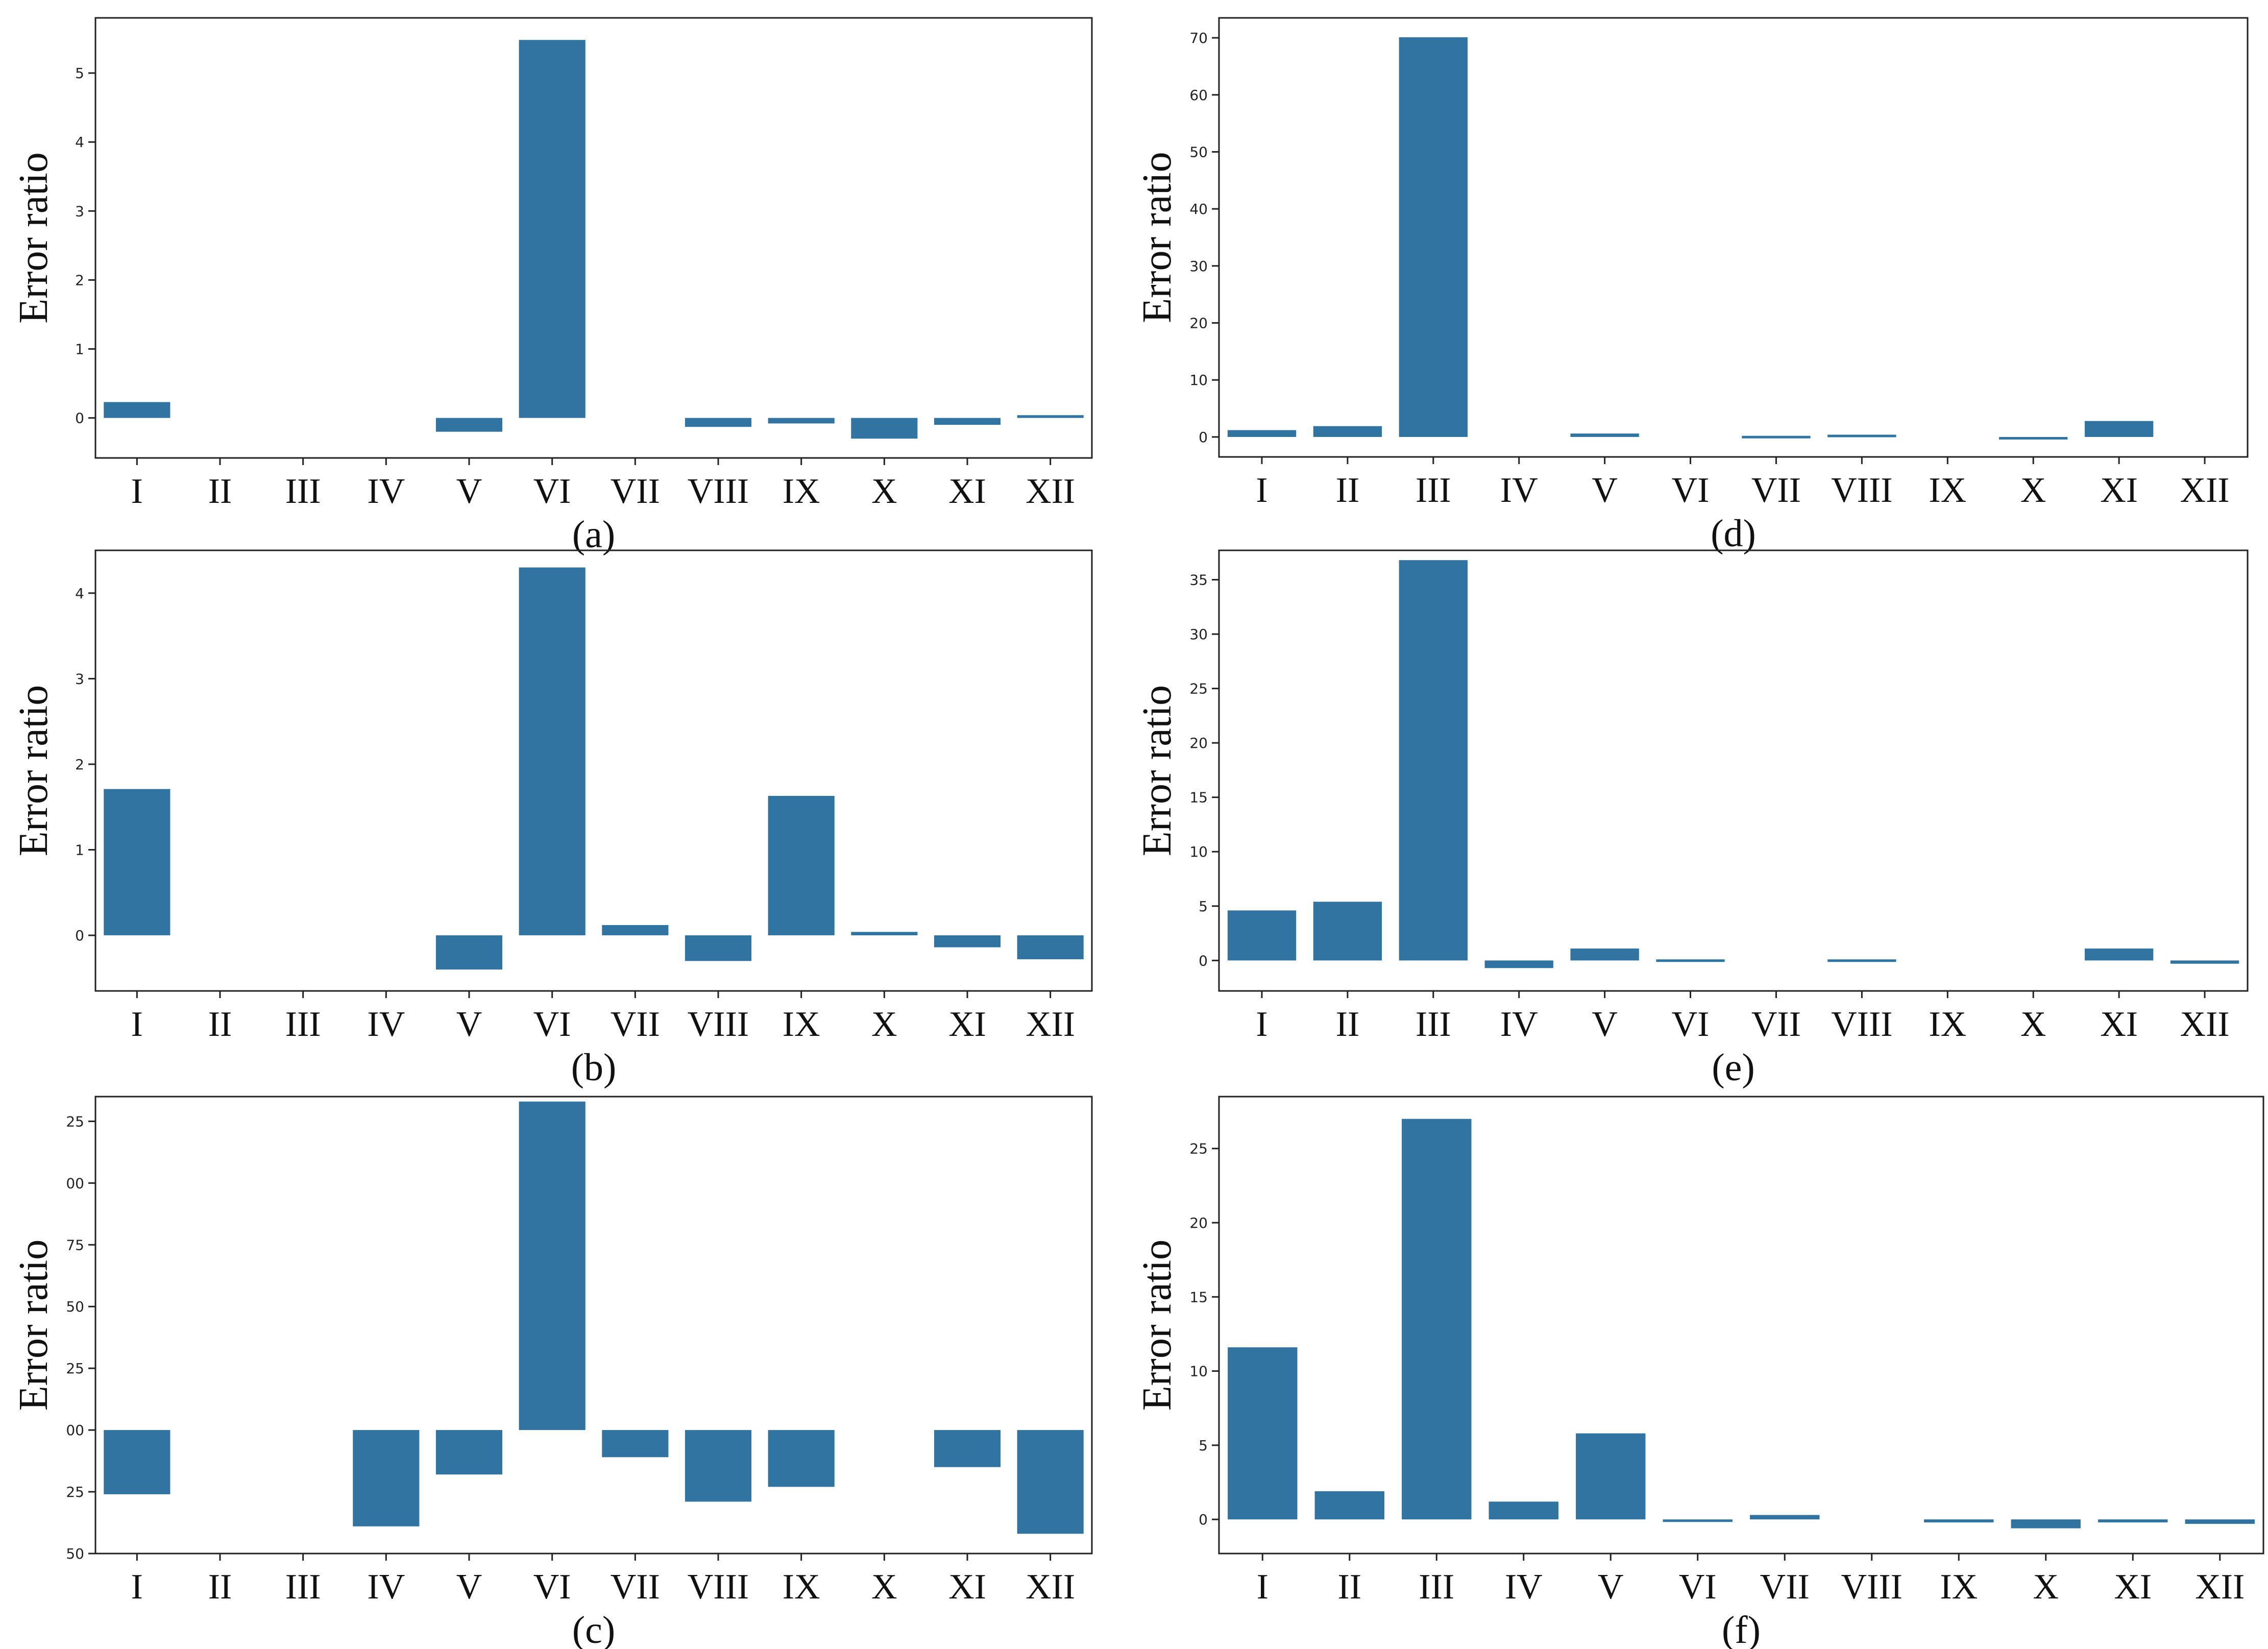  Describe the element at coordinates (594, 1629) in the screenshot. I see `panel-caption: (c)` at that location.